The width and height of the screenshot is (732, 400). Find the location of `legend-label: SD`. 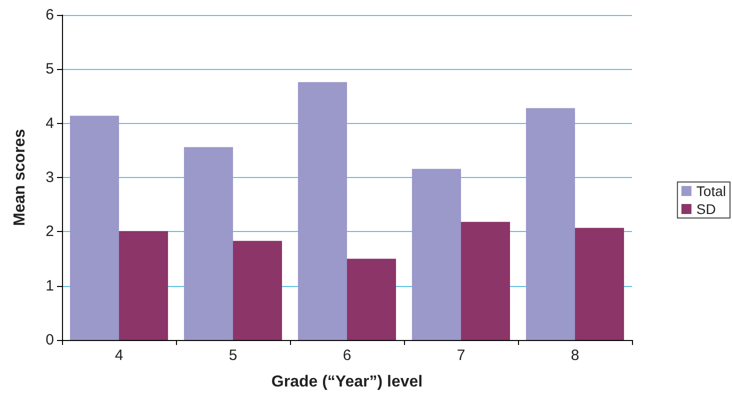

legend-label: SD is located at coordinates (706, 209).